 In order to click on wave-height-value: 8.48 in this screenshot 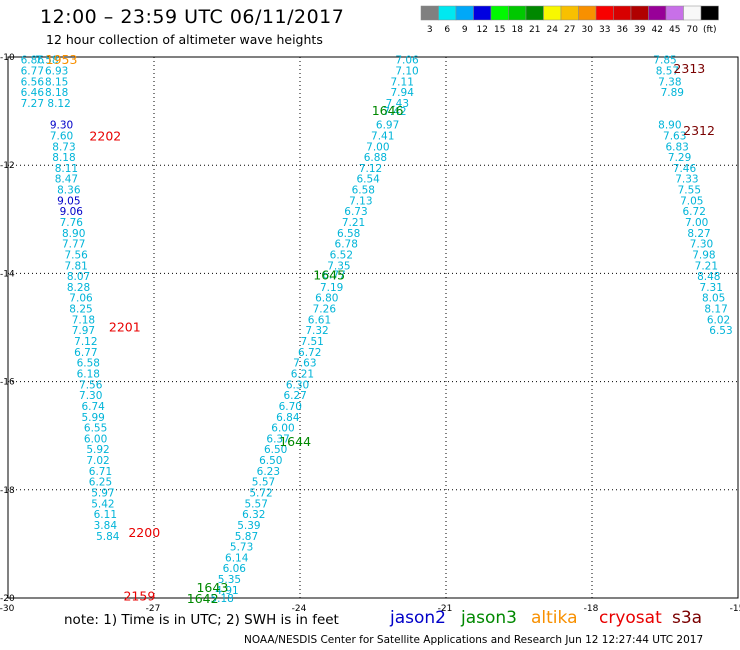, I will do `click(708, 277)`.